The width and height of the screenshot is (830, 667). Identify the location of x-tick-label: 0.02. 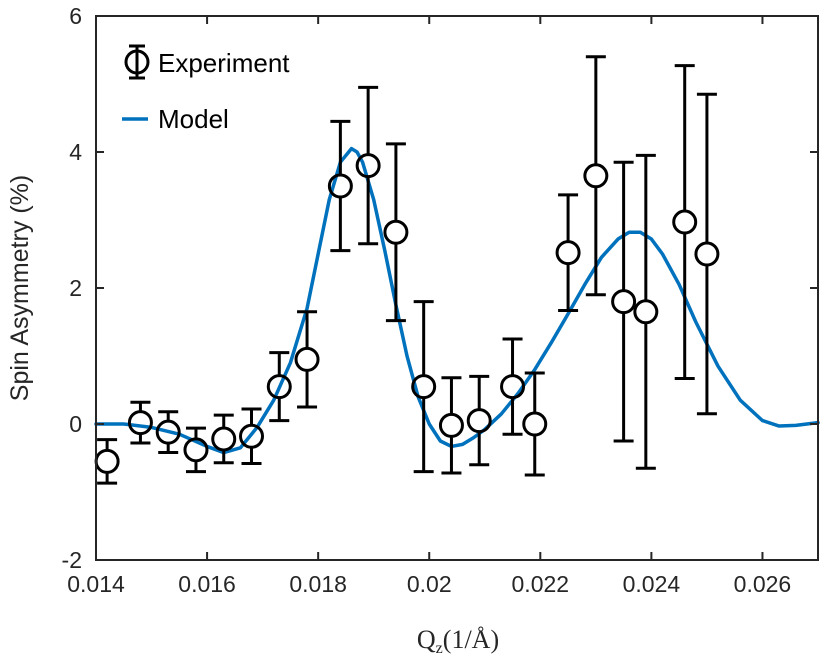
(429, 584).